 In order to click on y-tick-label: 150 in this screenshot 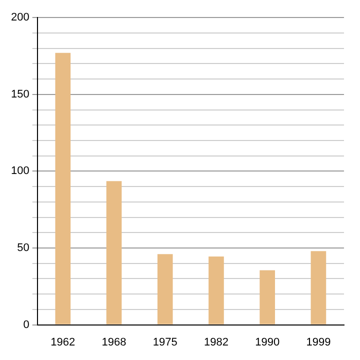, I will do `click(20, 94)`.